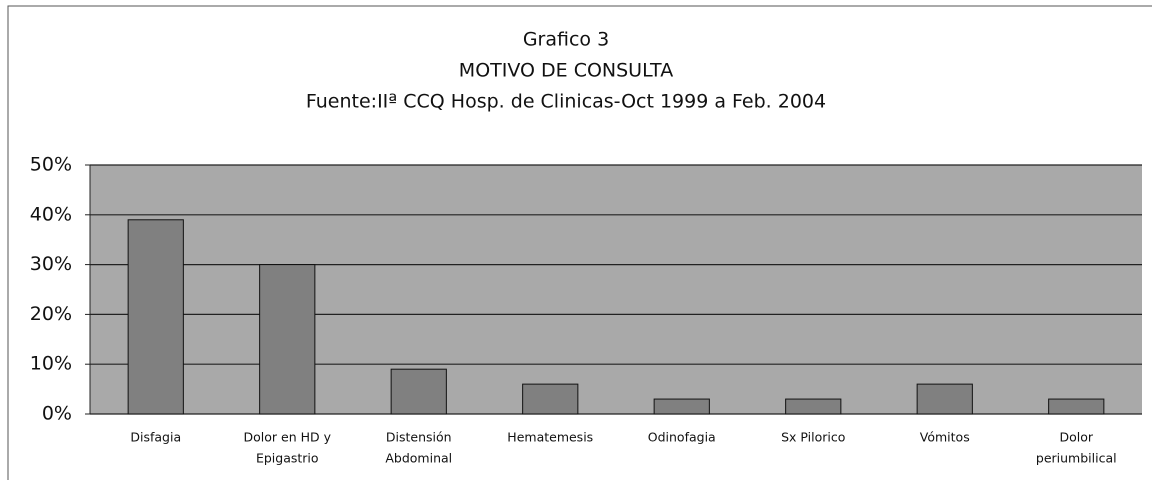  I want to click on y-tick-label: 40%, so click(51, 214).